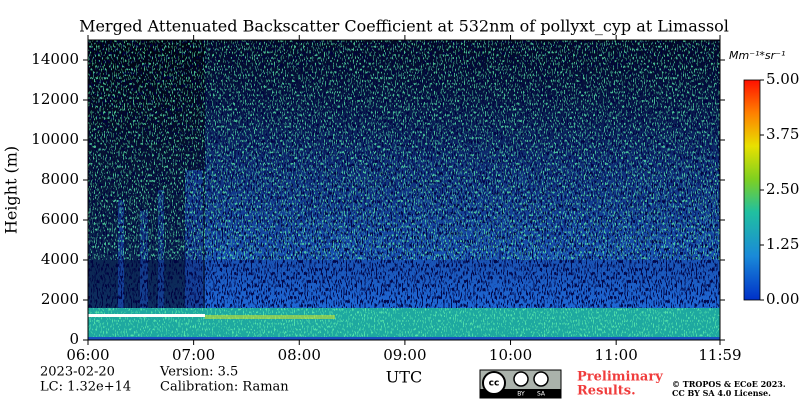 The height and width of the screenshot is (400, 800). I want to click on lc: LC: 1.32e+14, so click(85, 387).